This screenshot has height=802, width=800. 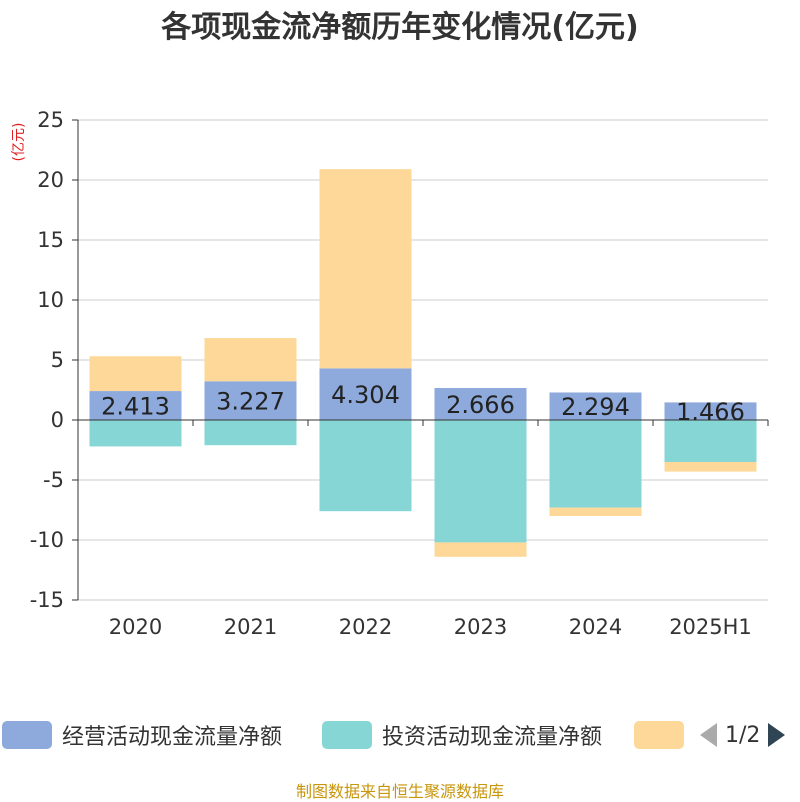 I want to click on data-label-operating: 3.227, so click(x=250, y=402).